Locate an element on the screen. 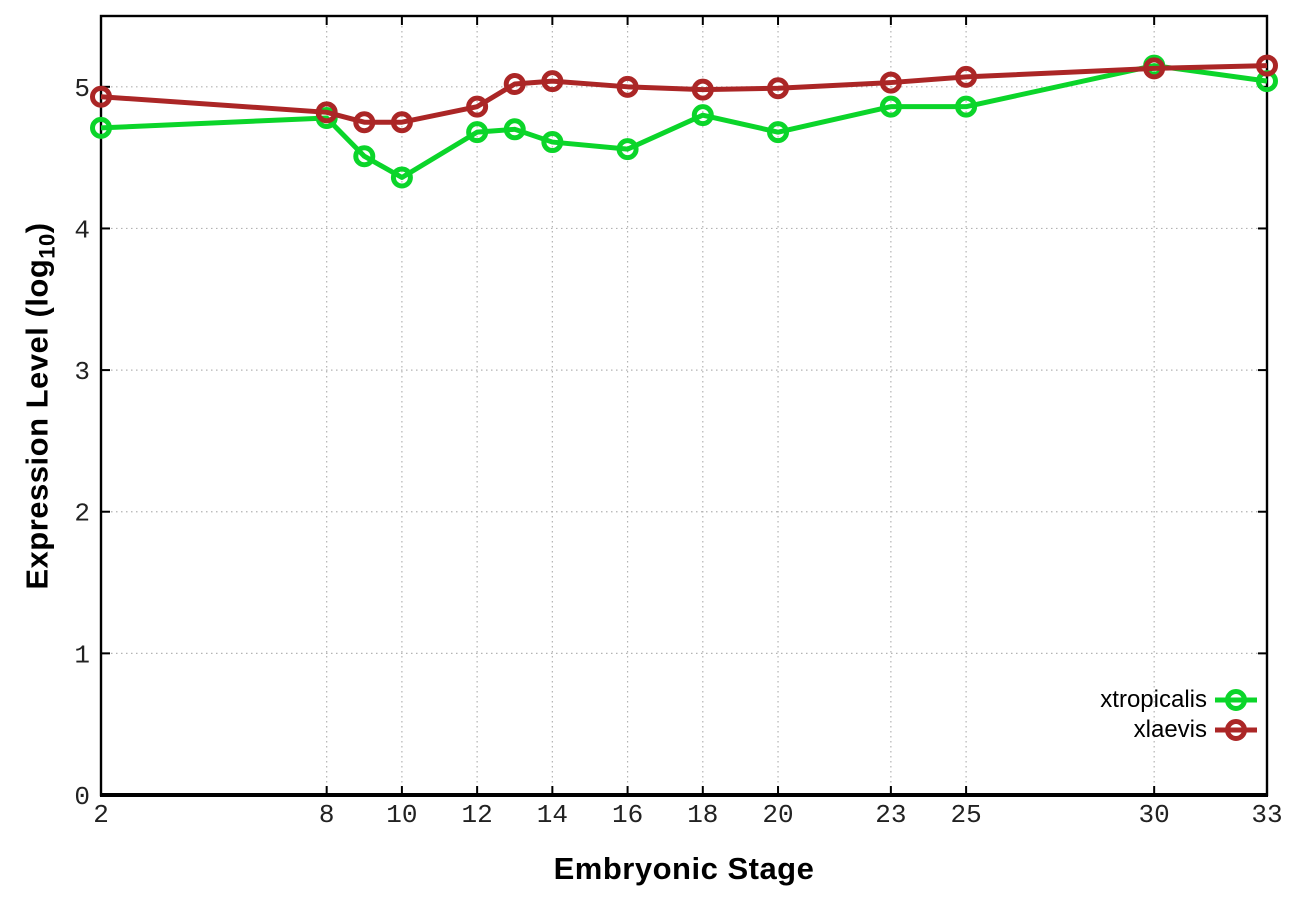 Image resolution: width=1296 pixels, height=907 pixels. series-line-xlaevis is located at coordinates (684, 94).